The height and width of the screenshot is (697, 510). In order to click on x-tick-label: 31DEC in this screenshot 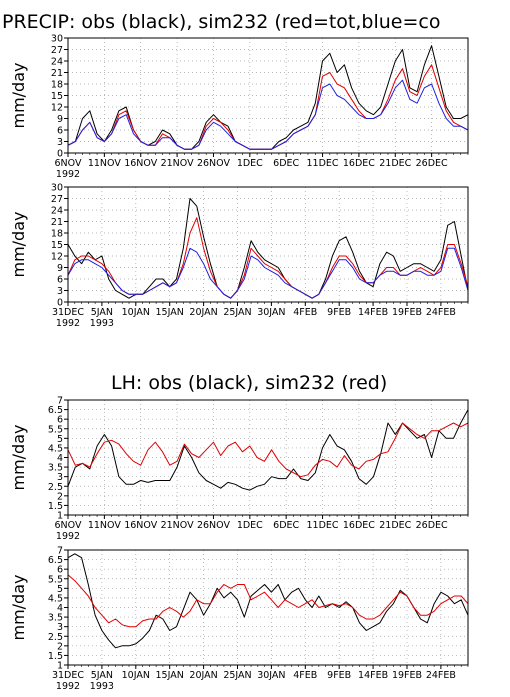, I will do `click(68, 312)`.